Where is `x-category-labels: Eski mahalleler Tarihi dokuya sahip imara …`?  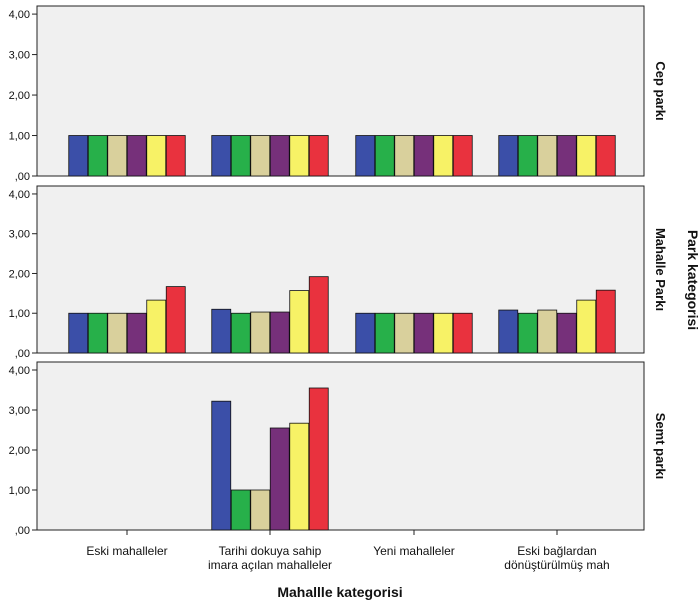 x-category-labels: Eski mahalleler Tarihi dokuya sahip imara … is located at coordinates (348, 551).